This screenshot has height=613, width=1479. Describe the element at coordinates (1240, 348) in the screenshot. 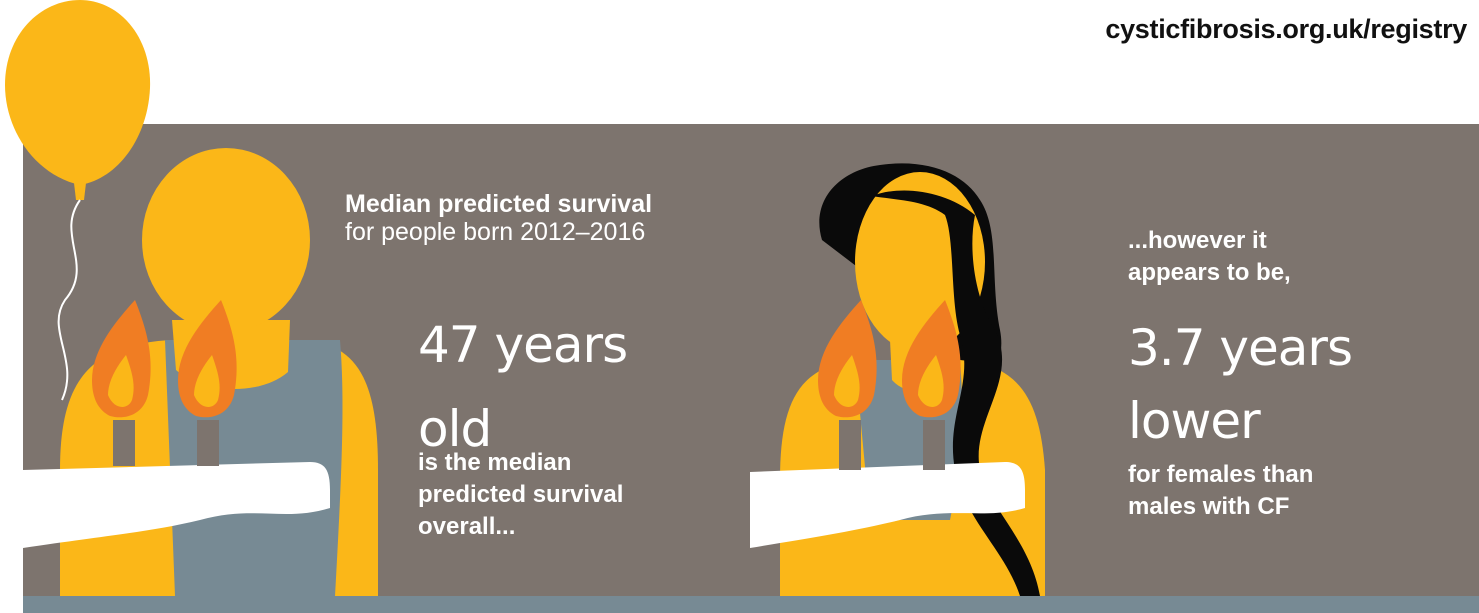

I see `right-stat-value: 3.7 years` at that location.